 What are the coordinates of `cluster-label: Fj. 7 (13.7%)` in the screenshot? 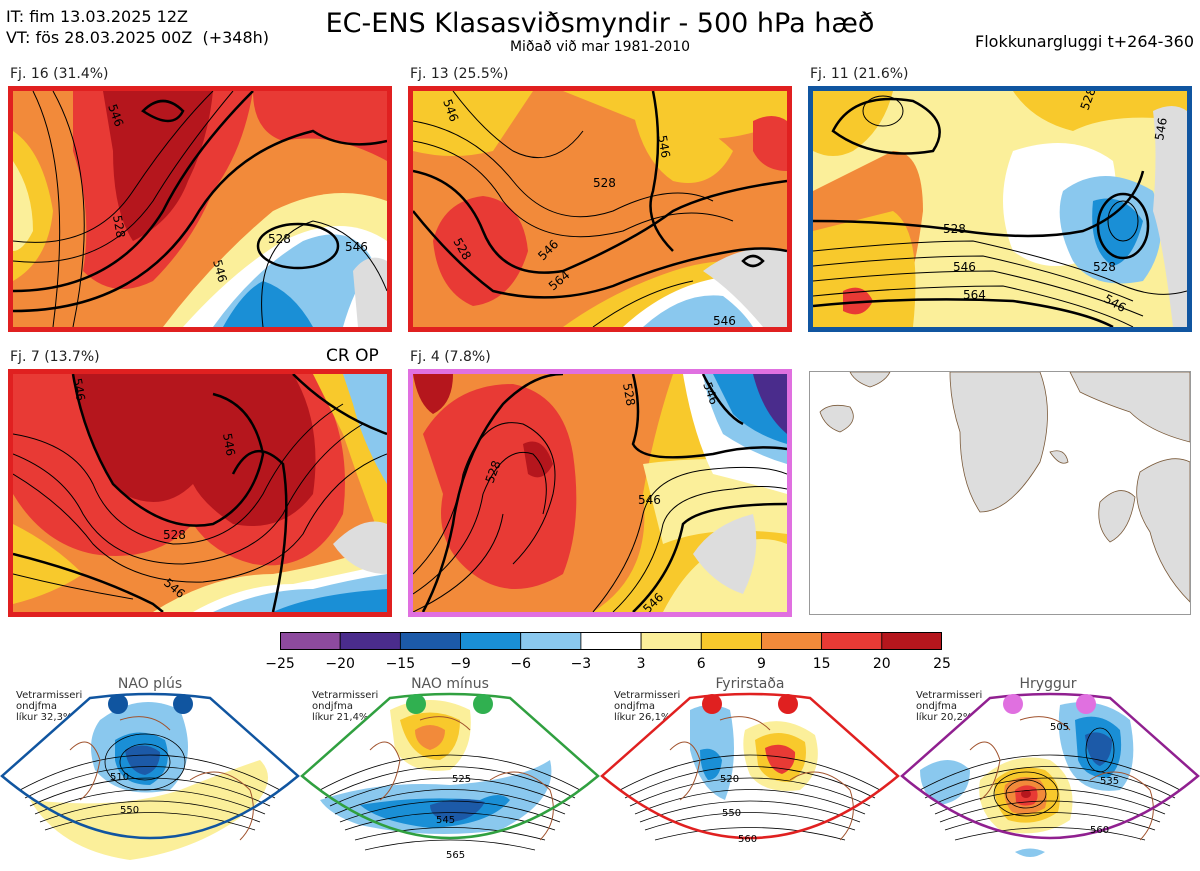 It's located at (55, 357).